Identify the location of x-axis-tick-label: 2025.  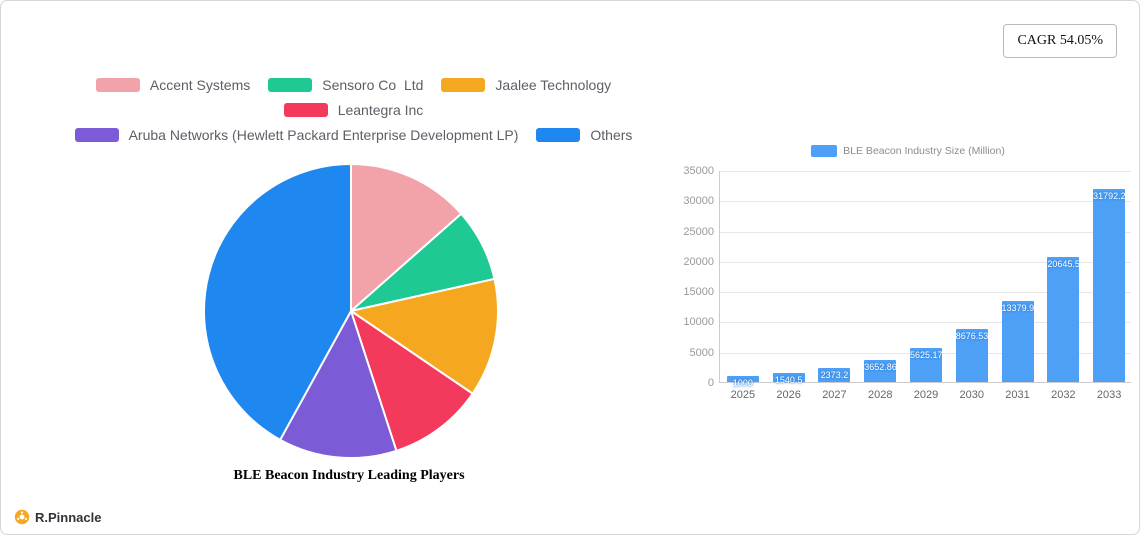
(743, 395).